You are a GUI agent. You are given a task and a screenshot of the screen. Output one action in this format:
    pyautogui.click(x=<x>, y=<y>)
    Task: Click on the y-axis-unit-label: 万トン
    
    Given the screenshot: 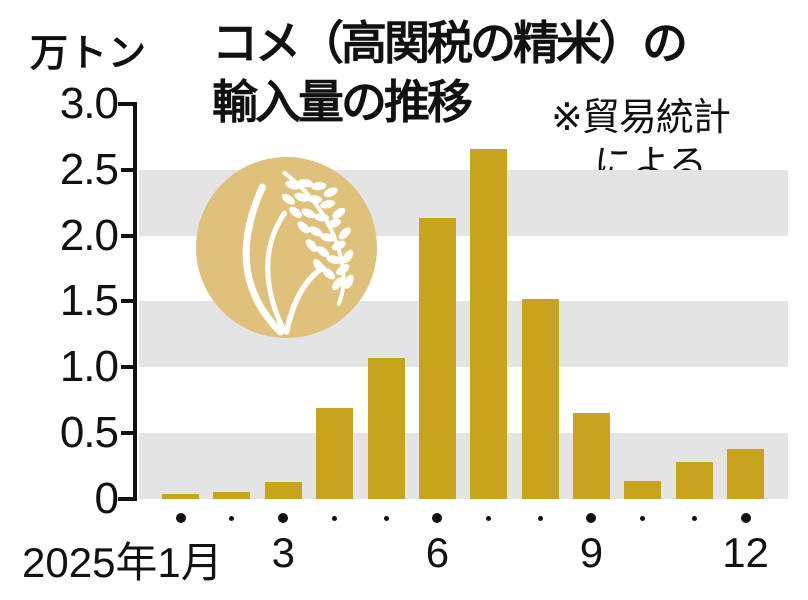 What is the action you would take?
    pyautogui.click(x=89, y=54)
    